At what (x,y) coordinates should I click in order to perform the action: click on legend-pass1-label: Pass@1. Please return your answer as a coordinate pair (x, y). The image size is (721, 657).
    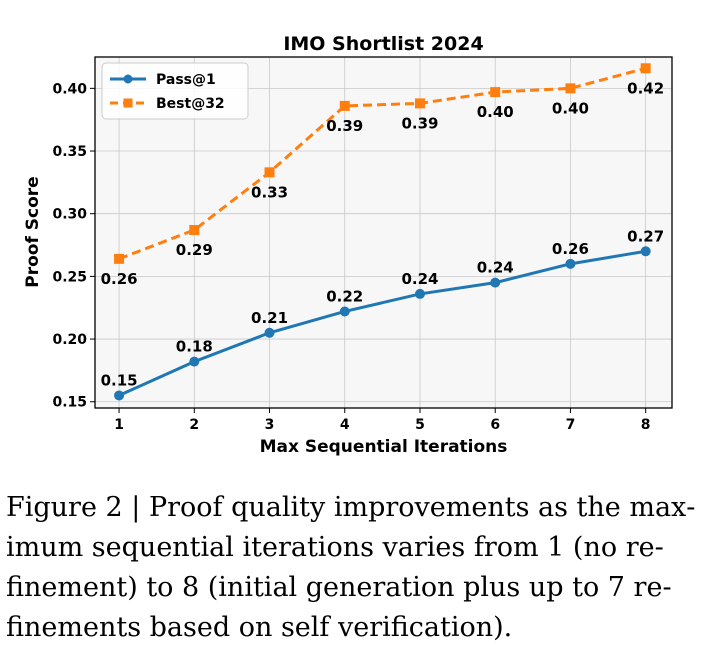
    Looking at the image, I should click on (186, 80).